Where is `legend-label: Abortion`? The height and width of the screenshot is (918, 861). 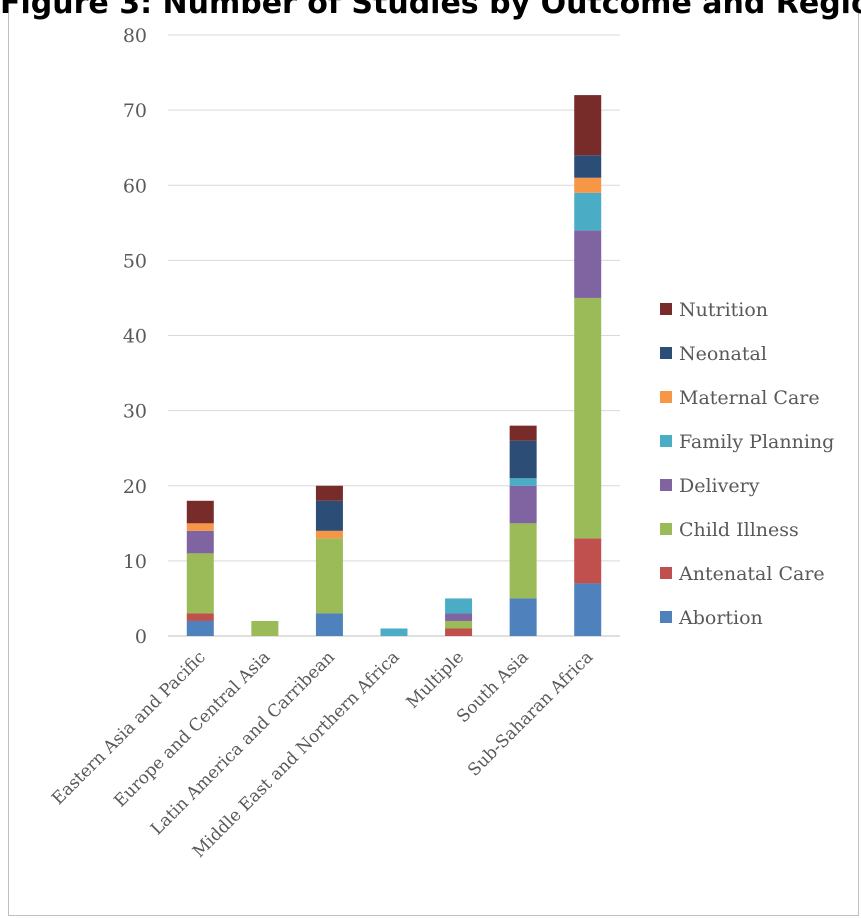
legend-label: Abortion is located at coordinates (720, 618).